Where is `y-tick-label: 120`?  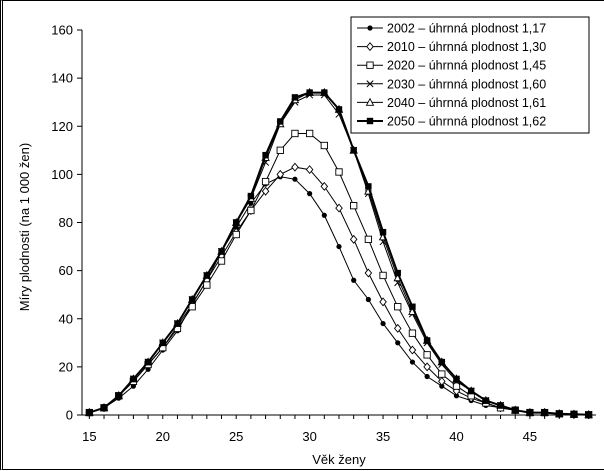
y-tick-label: 120 is located at coordinates (62, 126).